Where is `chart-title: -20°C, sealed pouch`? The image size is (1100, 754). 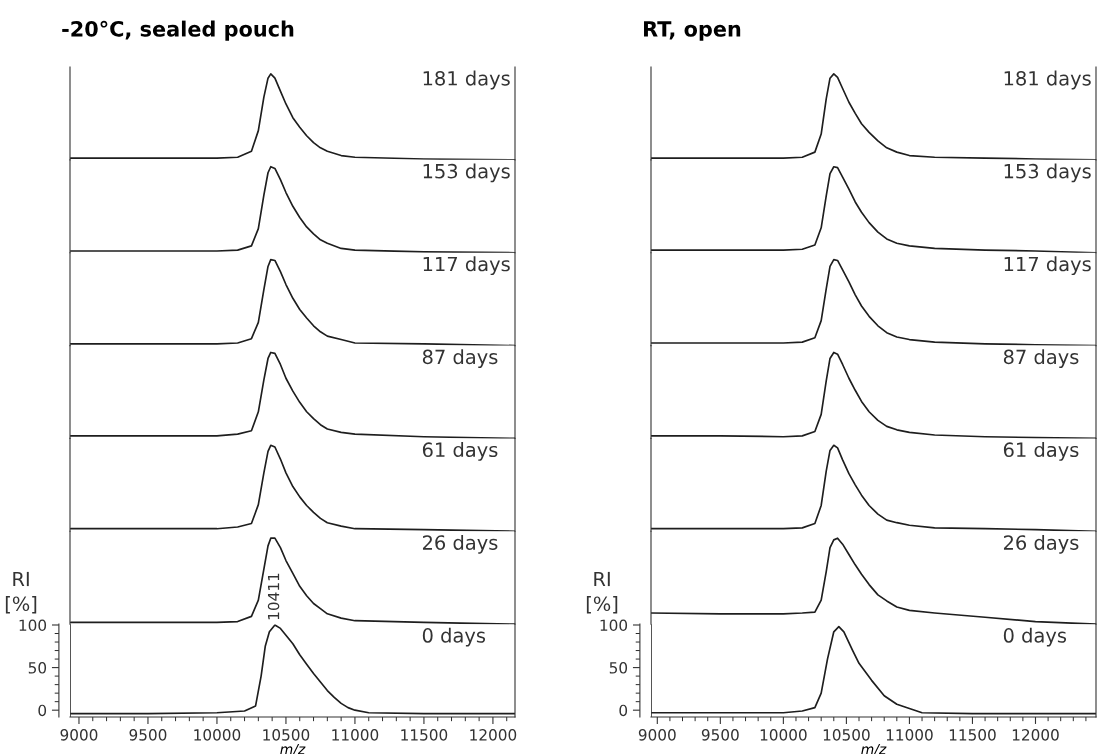 chart-title: -20°C, sealed pouch is located at coordinates (178, 30).